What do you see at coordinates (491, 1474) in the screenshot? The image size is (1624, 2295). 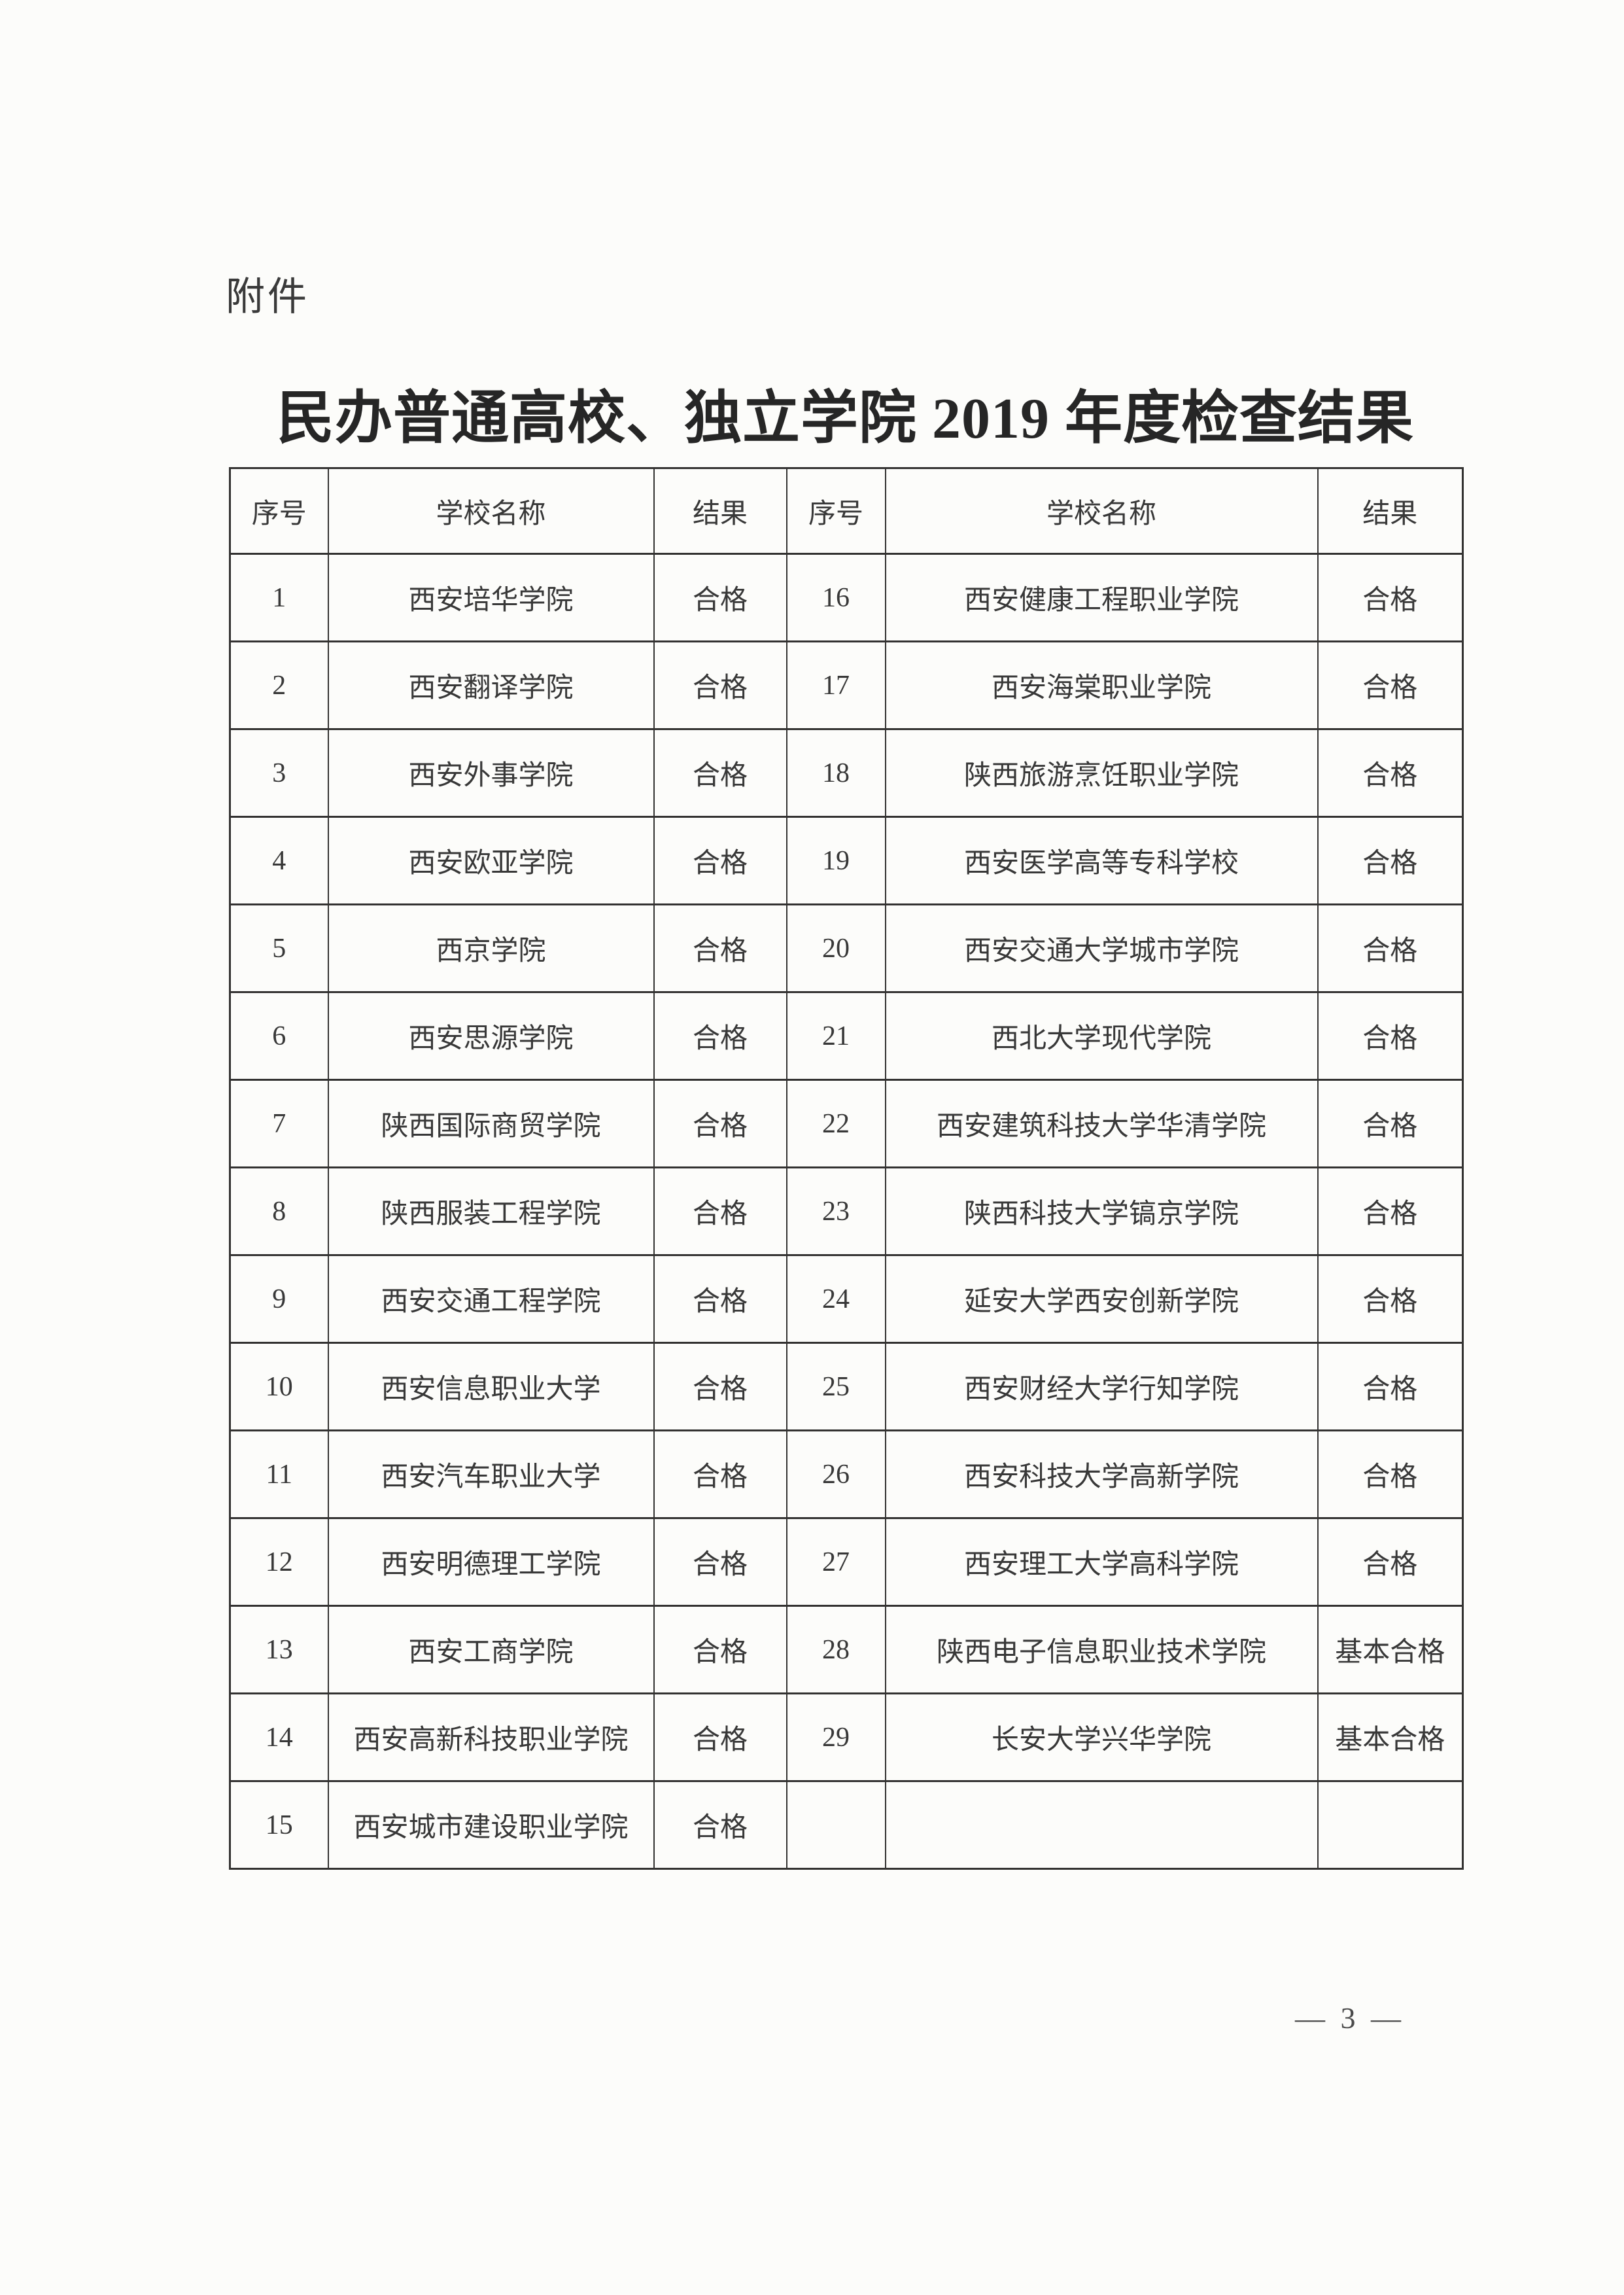 I see `school-name-cell: 西安汽车职业大学` at bounding box center [491, 1474].